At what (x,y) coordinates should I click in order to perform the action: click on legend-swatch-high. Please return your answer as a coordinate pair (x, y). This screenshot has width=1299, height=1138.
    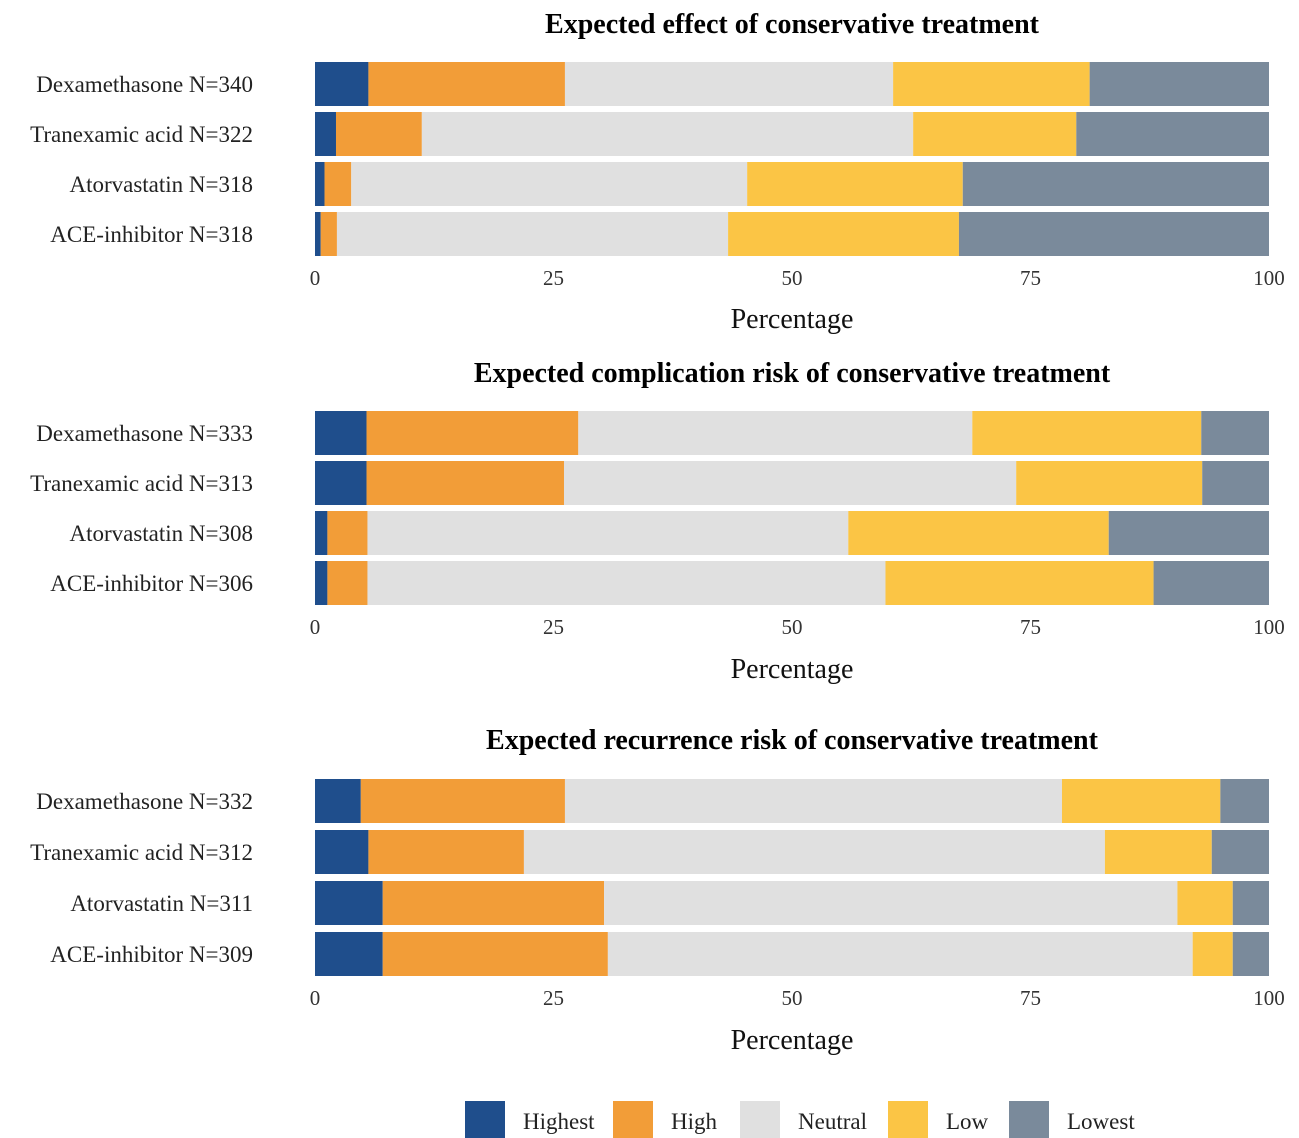
    Looking at the image, I should click on (633, 1119).